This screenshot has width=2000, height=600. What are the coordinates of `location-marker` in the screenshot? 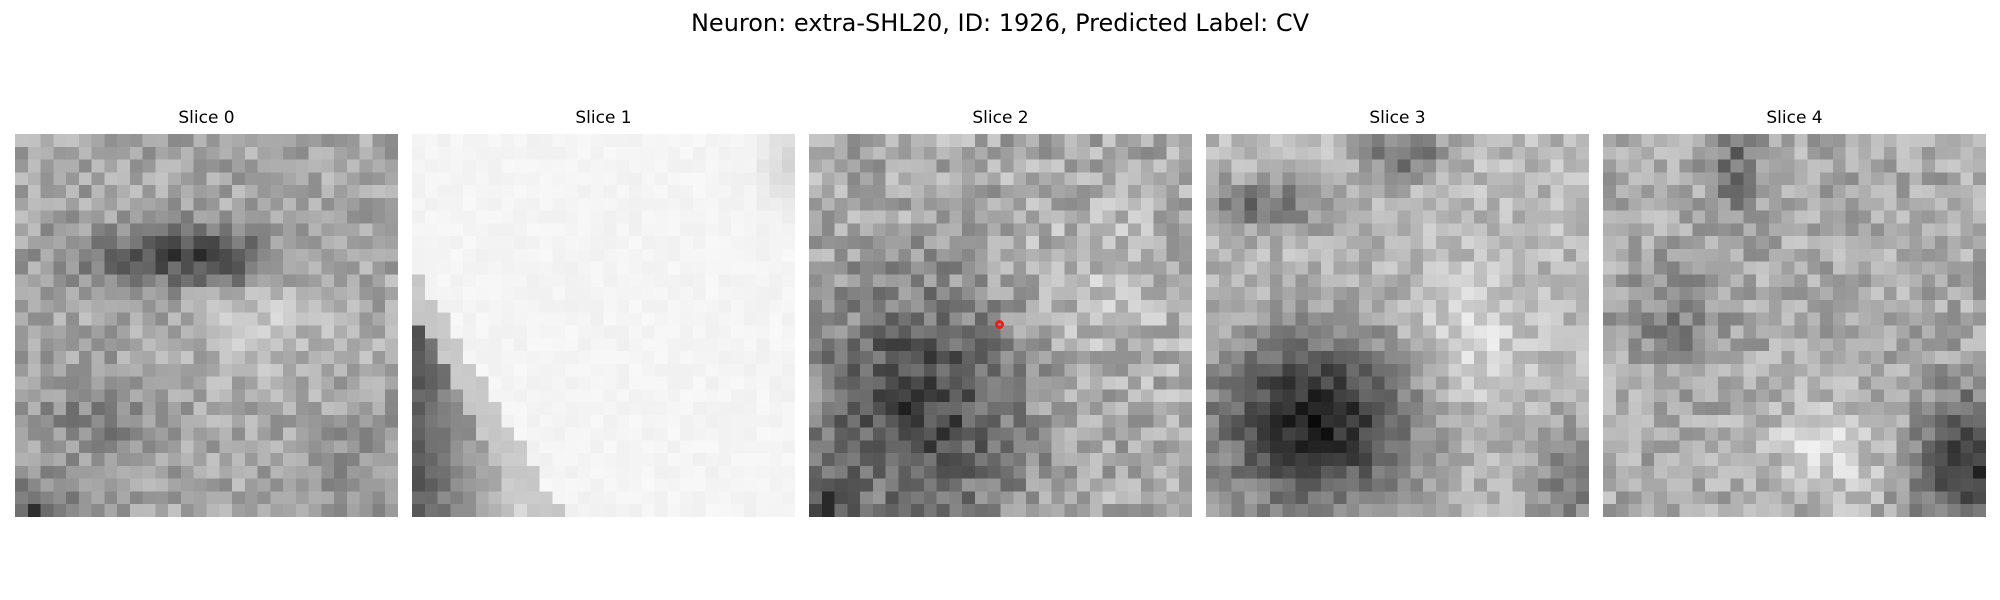 It's located at (999, 324).